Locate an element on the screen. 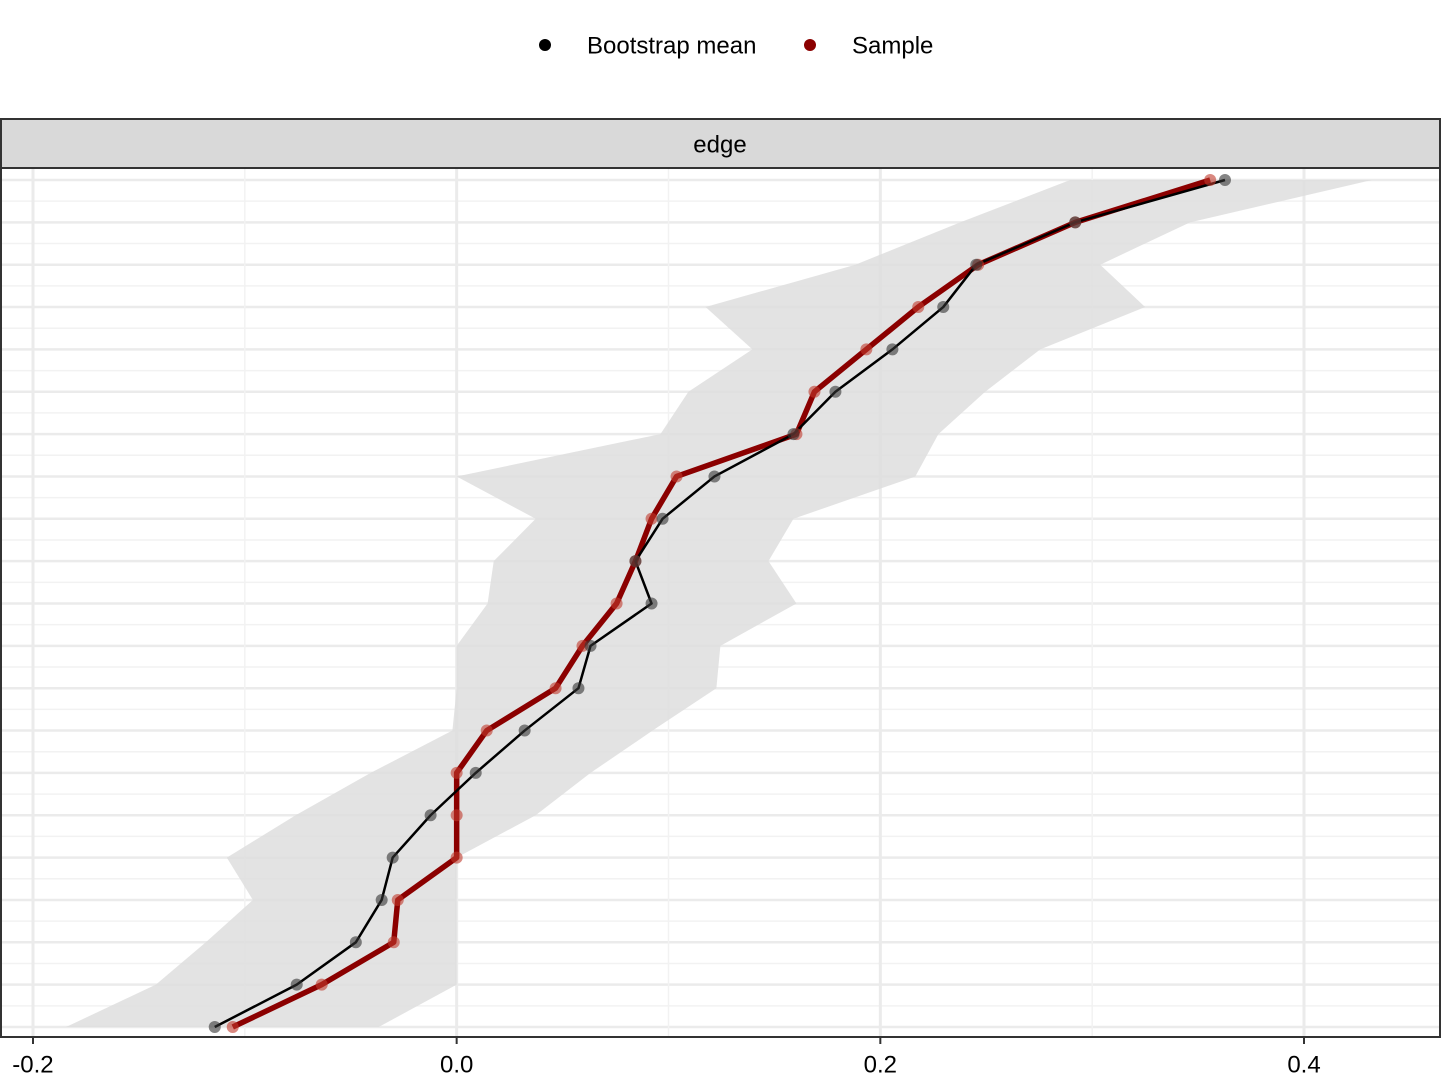  legend-label: Sample is located at coordinates (892, 45).